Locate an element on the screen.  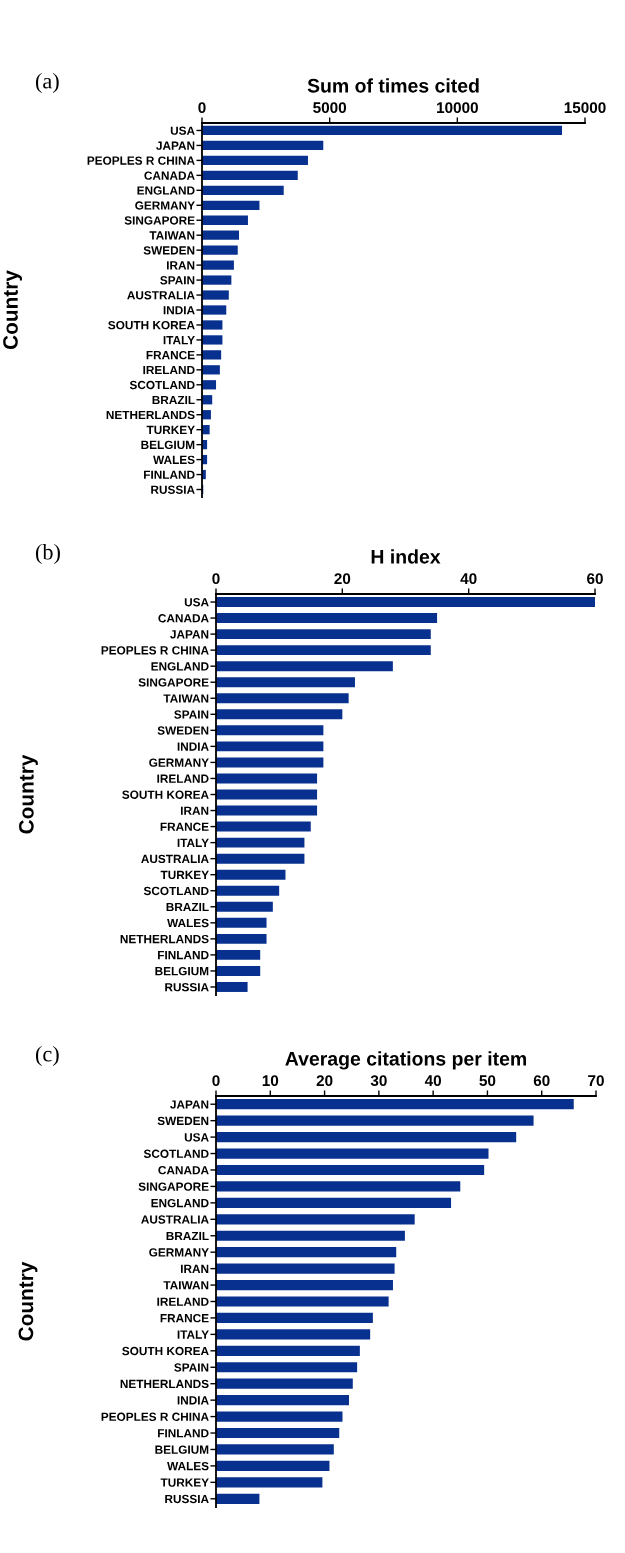
x-tick-label: 70 is located at coordinates (596, 1081).